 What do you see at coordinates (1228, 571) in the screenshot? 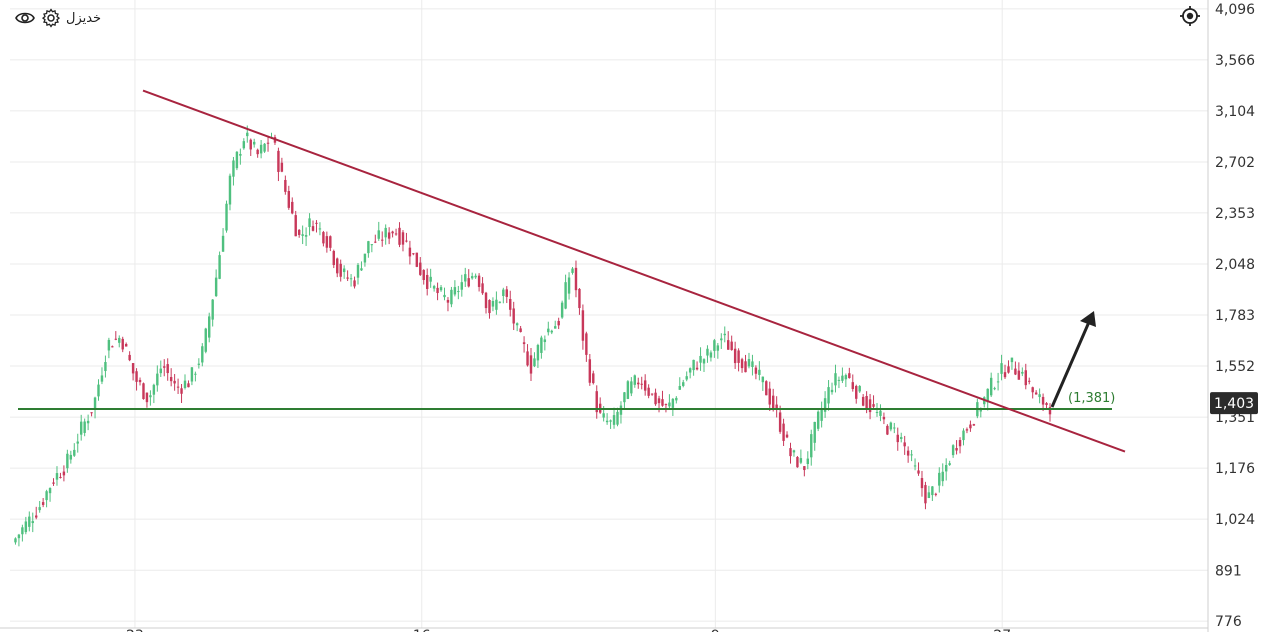
I see `price-tick-label: 891` at bounding box center [1228, 571].